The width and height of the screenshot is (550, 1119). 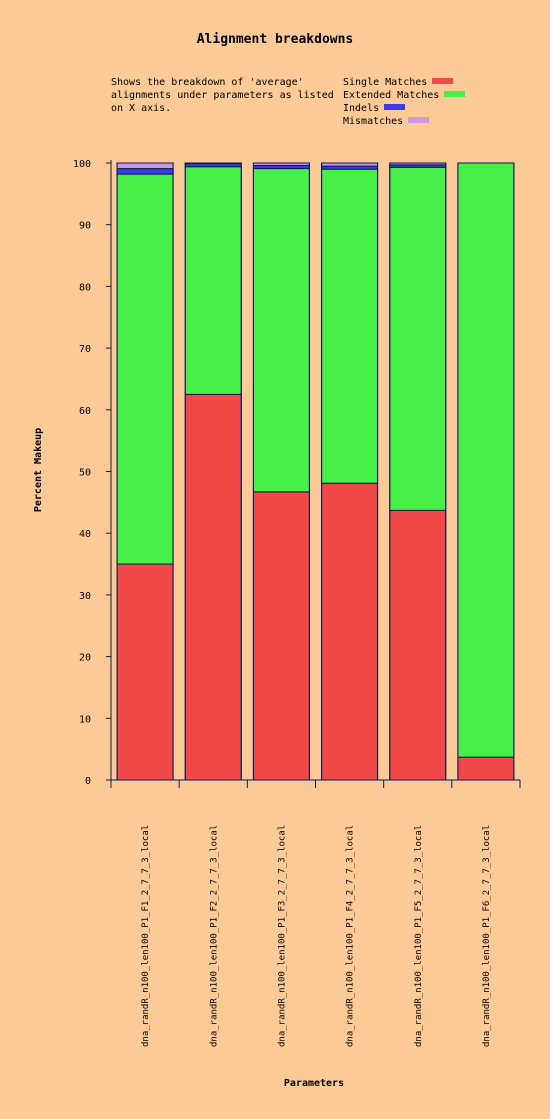 I want to click on description-line: alignments under parameters as listed, so click(x=222, y=95).